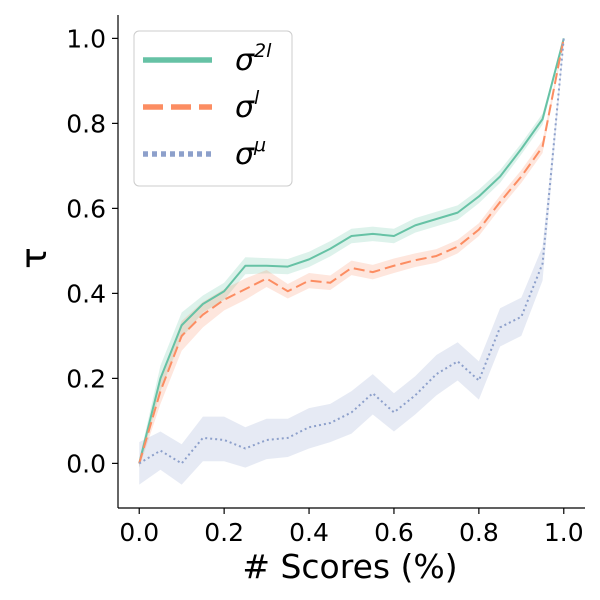 This screenshot has width=600, height=600. I want to click on y-axis-title: τ, so click(34, 258).